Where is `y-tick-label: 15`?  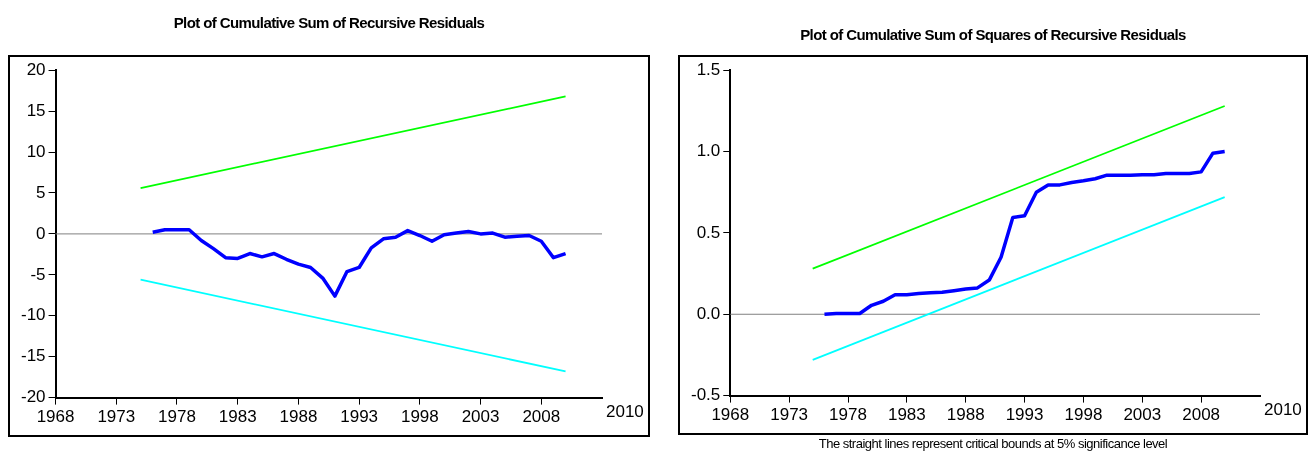 y-tick-label: 15 is located at coordinates (36, 110).